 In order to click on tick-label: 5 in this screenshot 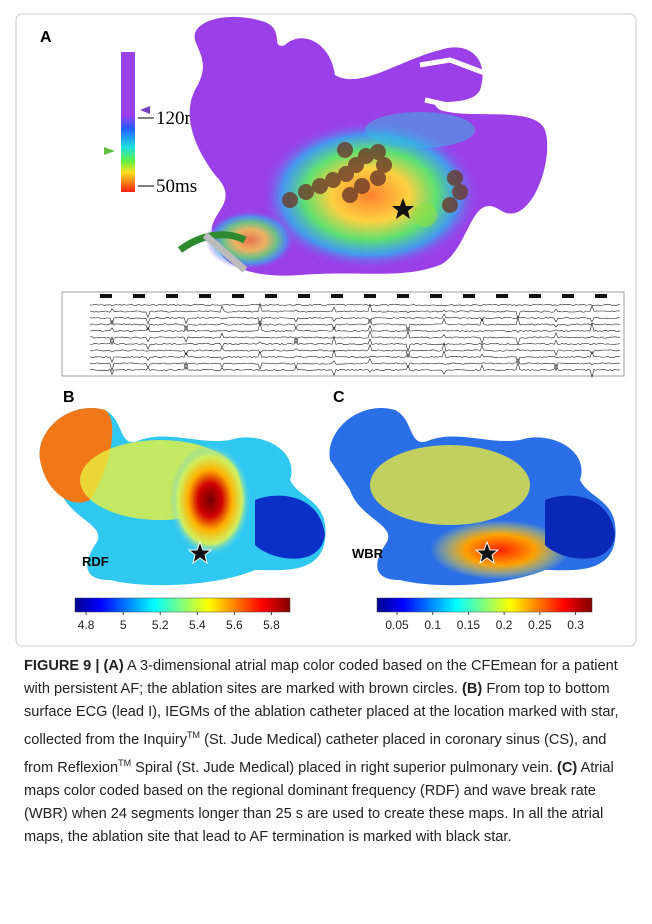, I will do `click(123, 625)`.